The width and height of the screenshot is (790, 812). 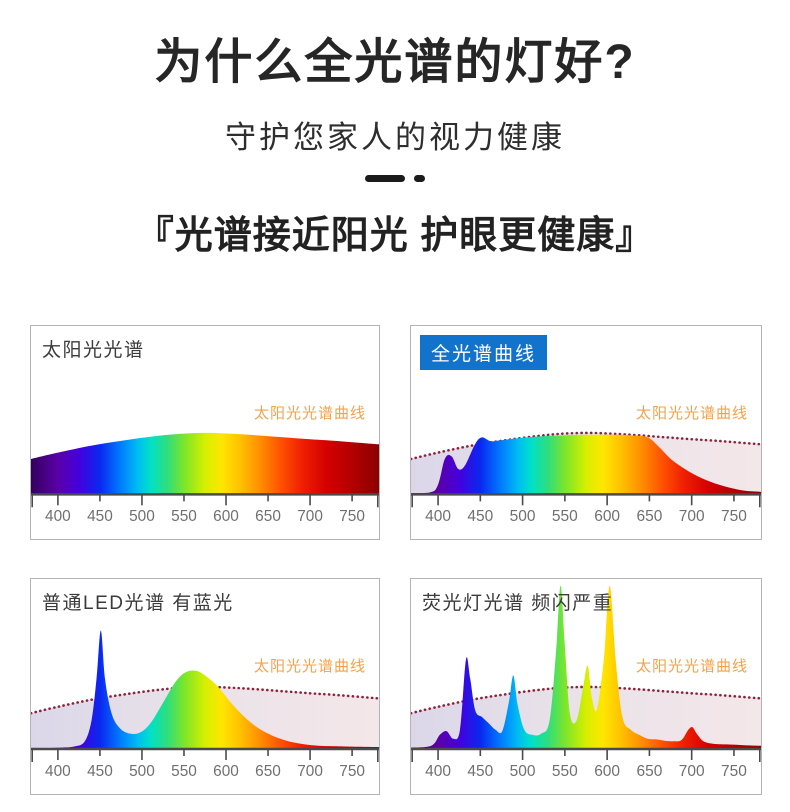 What do you see at coordinates (484, 352) in the screenshot?
I see `panel-title-badge: 全光谱曲线` at bounding box center [484, 352].